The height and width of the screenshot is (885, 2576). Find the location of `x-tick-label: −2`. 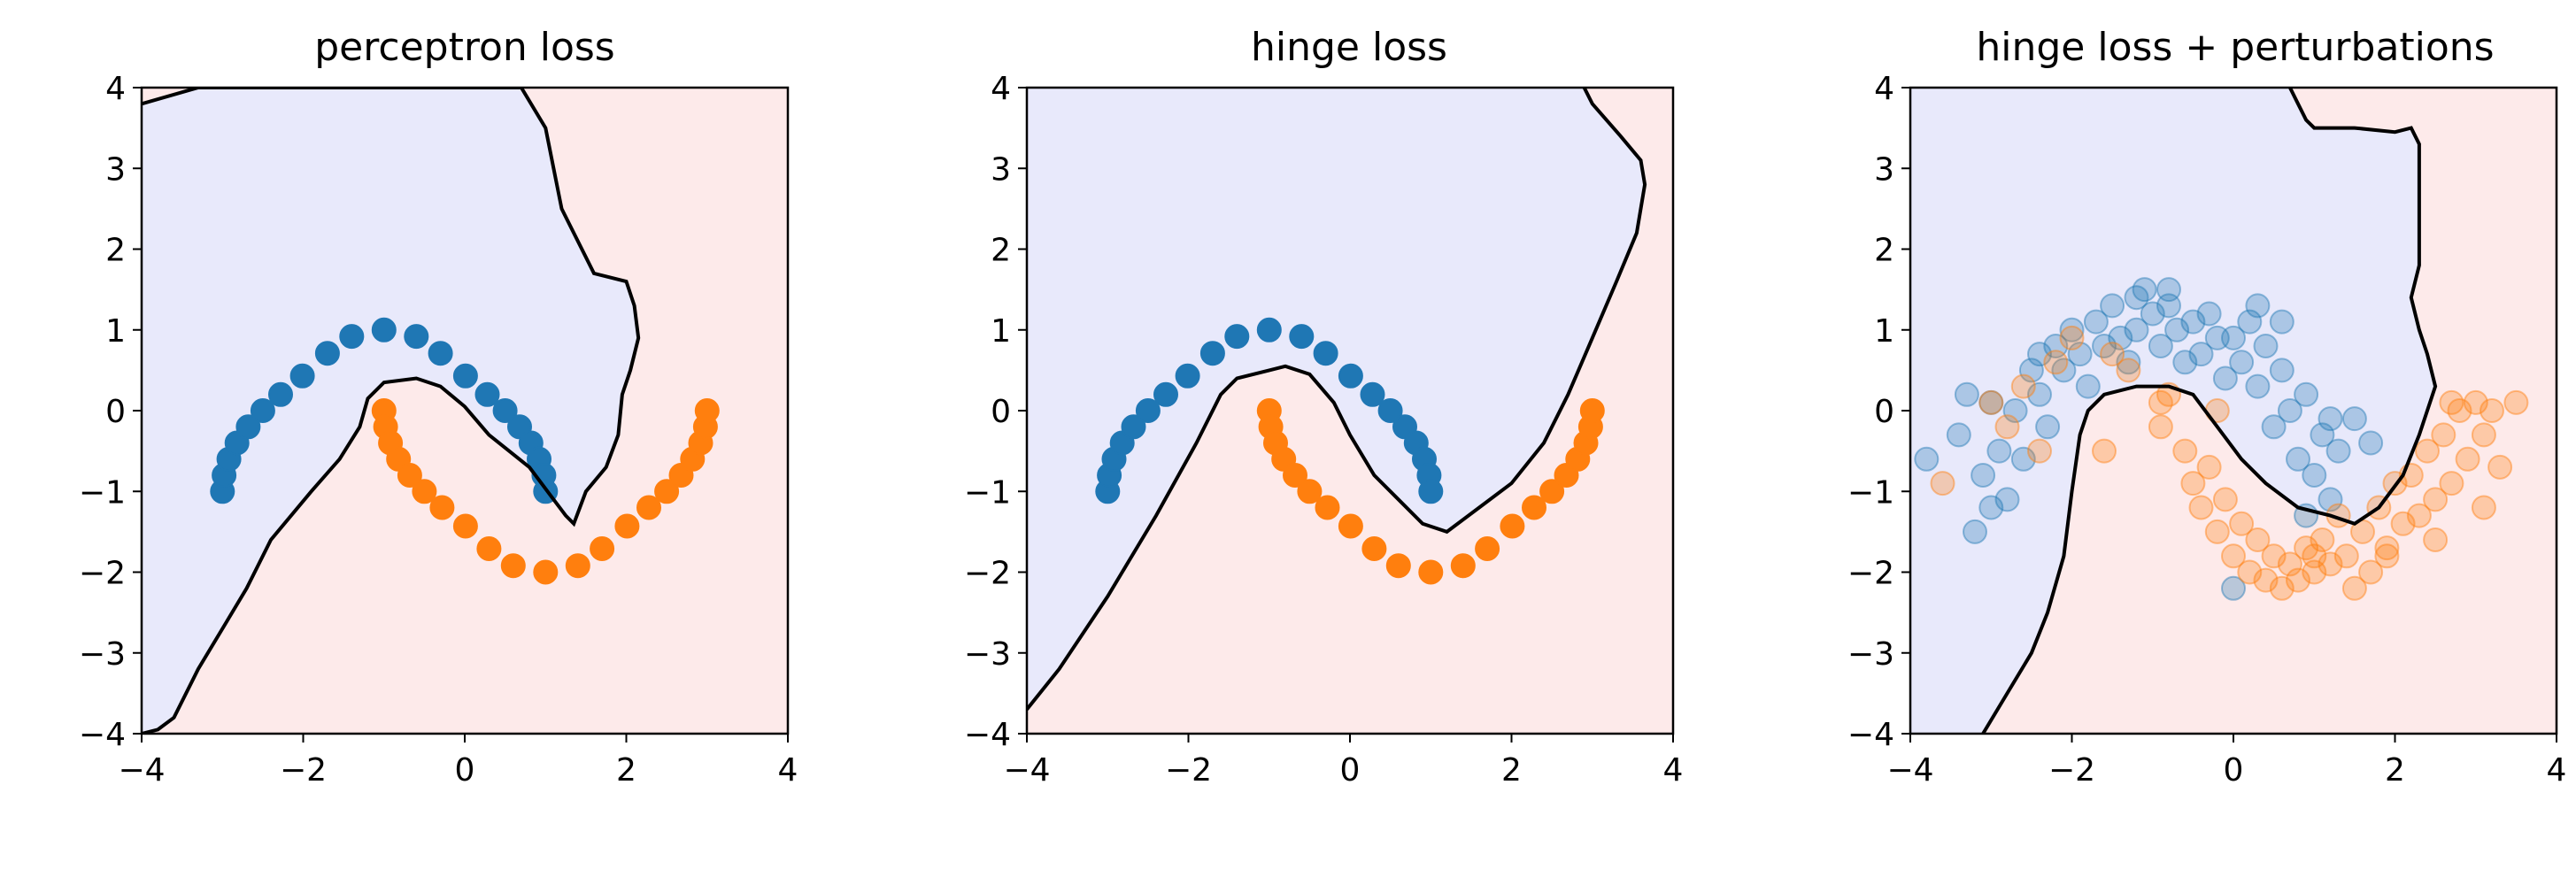

x-tick-label: −2 is located at coordinates (303, 770).